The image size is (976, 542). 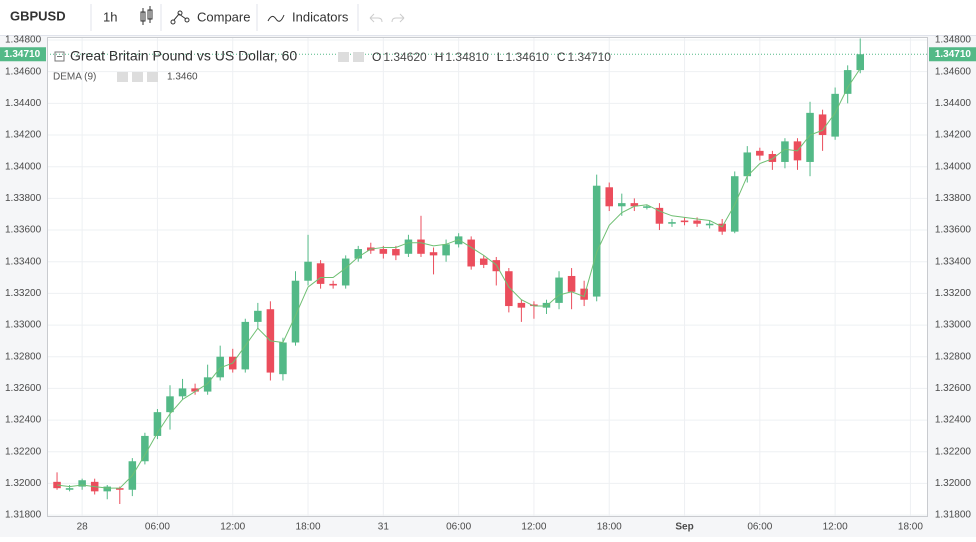 I want to click on y-tick-label-right: 1.32600, so click(x=953, y=388).